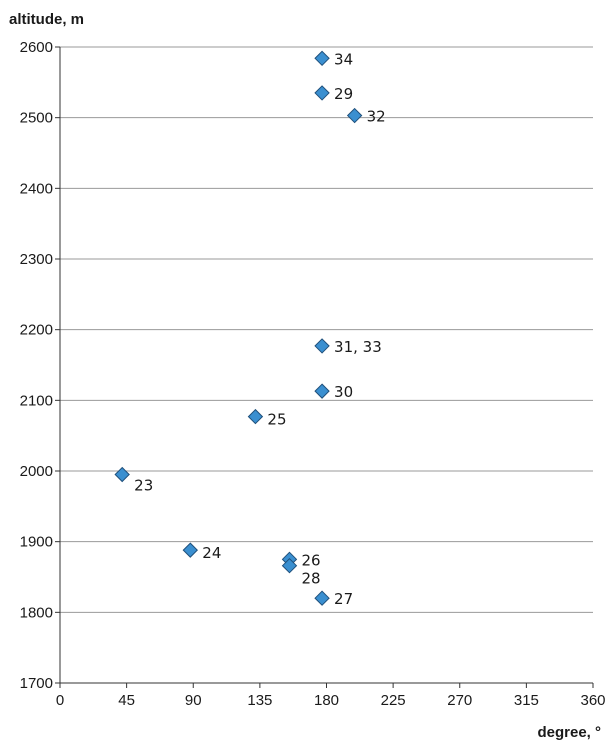 The height and width of the screenshot is (742, 609). What do you see at coordinates (276, 420) in the screenshot?
I see `data-point-label: 25` at bounding box center [276, 420].